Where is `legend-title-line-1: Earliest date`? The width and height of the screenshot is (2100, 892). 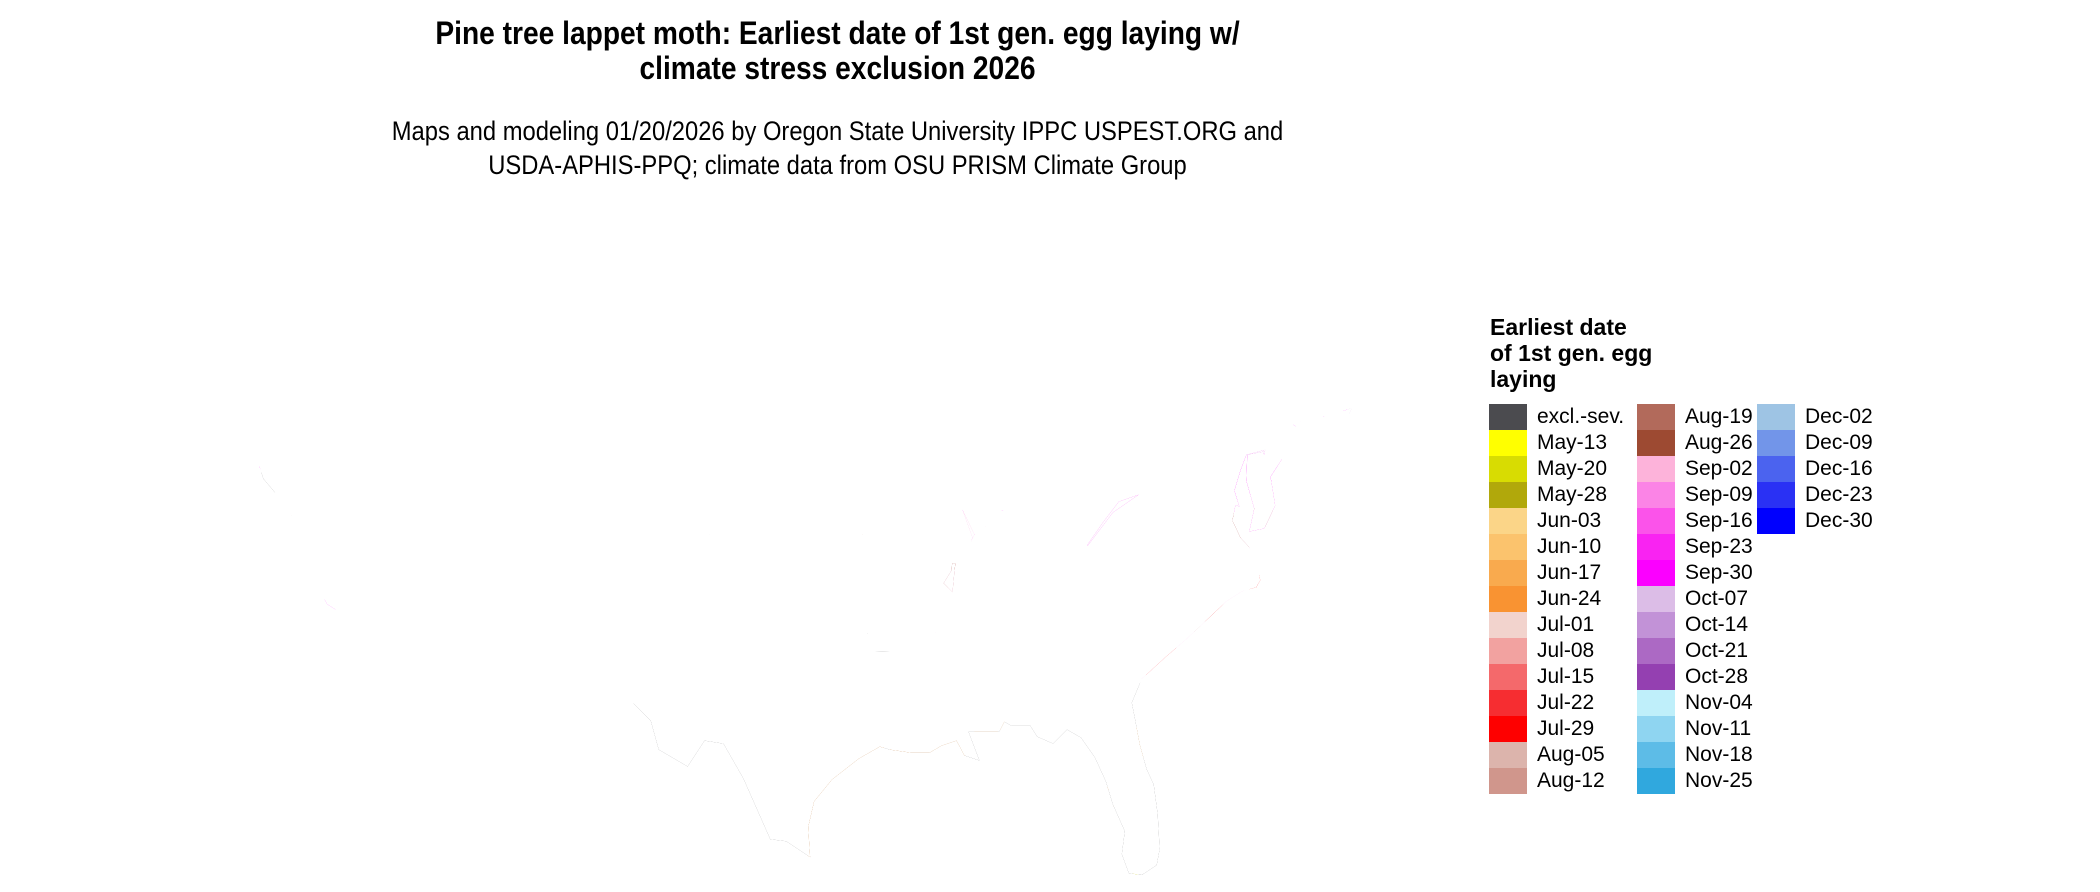 legend-title-line-1: Earliest date is located at coordinates (1558, 327).